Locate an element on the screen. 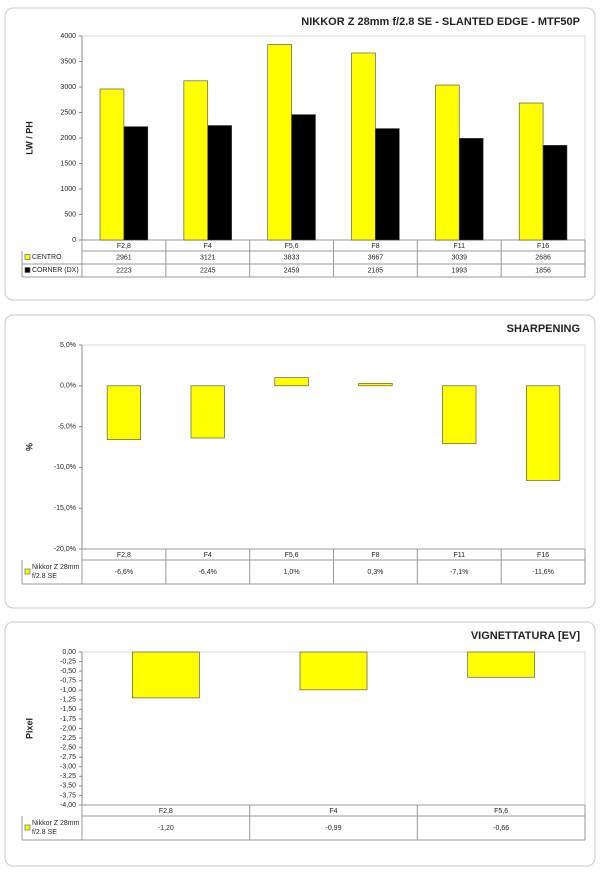 This screenshot has width=600, height=874. legend-cell: CENTRO is located at coordinates (47, 257).